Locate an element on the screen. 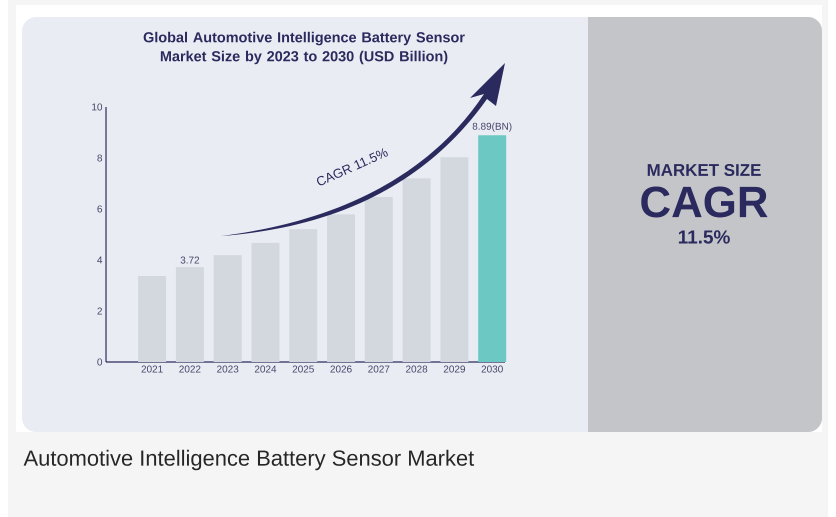 The image size is (836, 517). annotation: CAGR 11.5% is located at coordinates (352, 167).